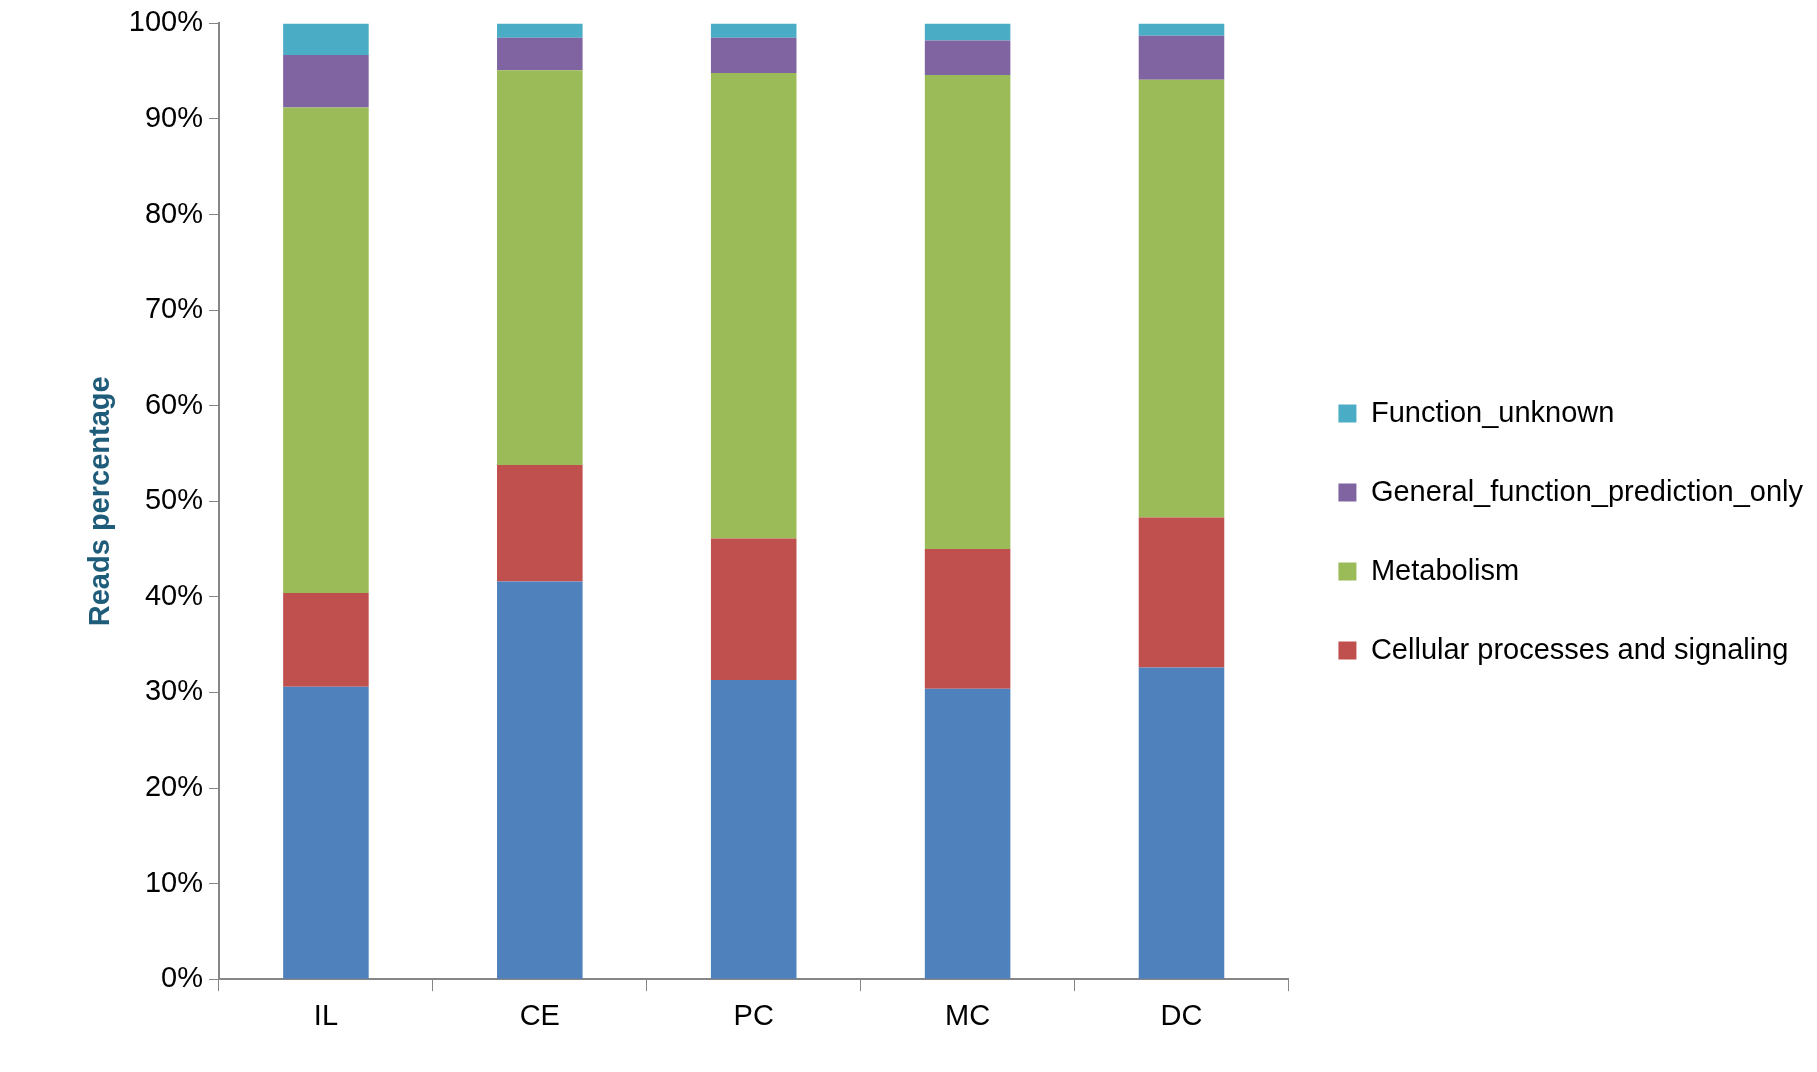  What do you see at coordinates (1445, 569) in the screenshot?
I see `legend-label: Metabolism` at bounding box center [1445, 569].